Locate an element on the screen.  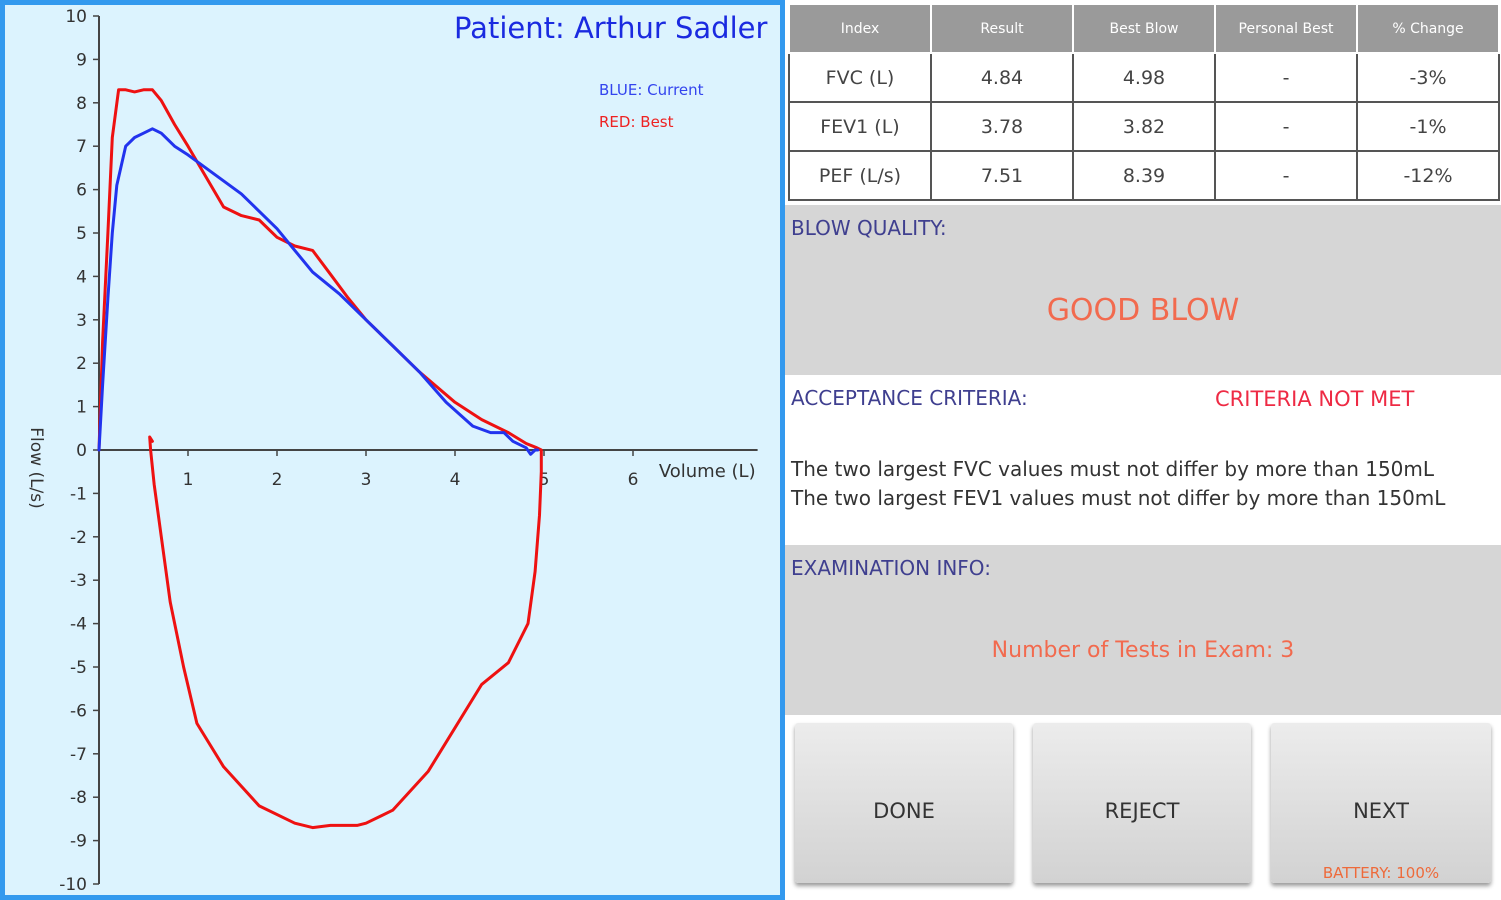
x-tick-label: 5 is located at coordinates (544, 480).